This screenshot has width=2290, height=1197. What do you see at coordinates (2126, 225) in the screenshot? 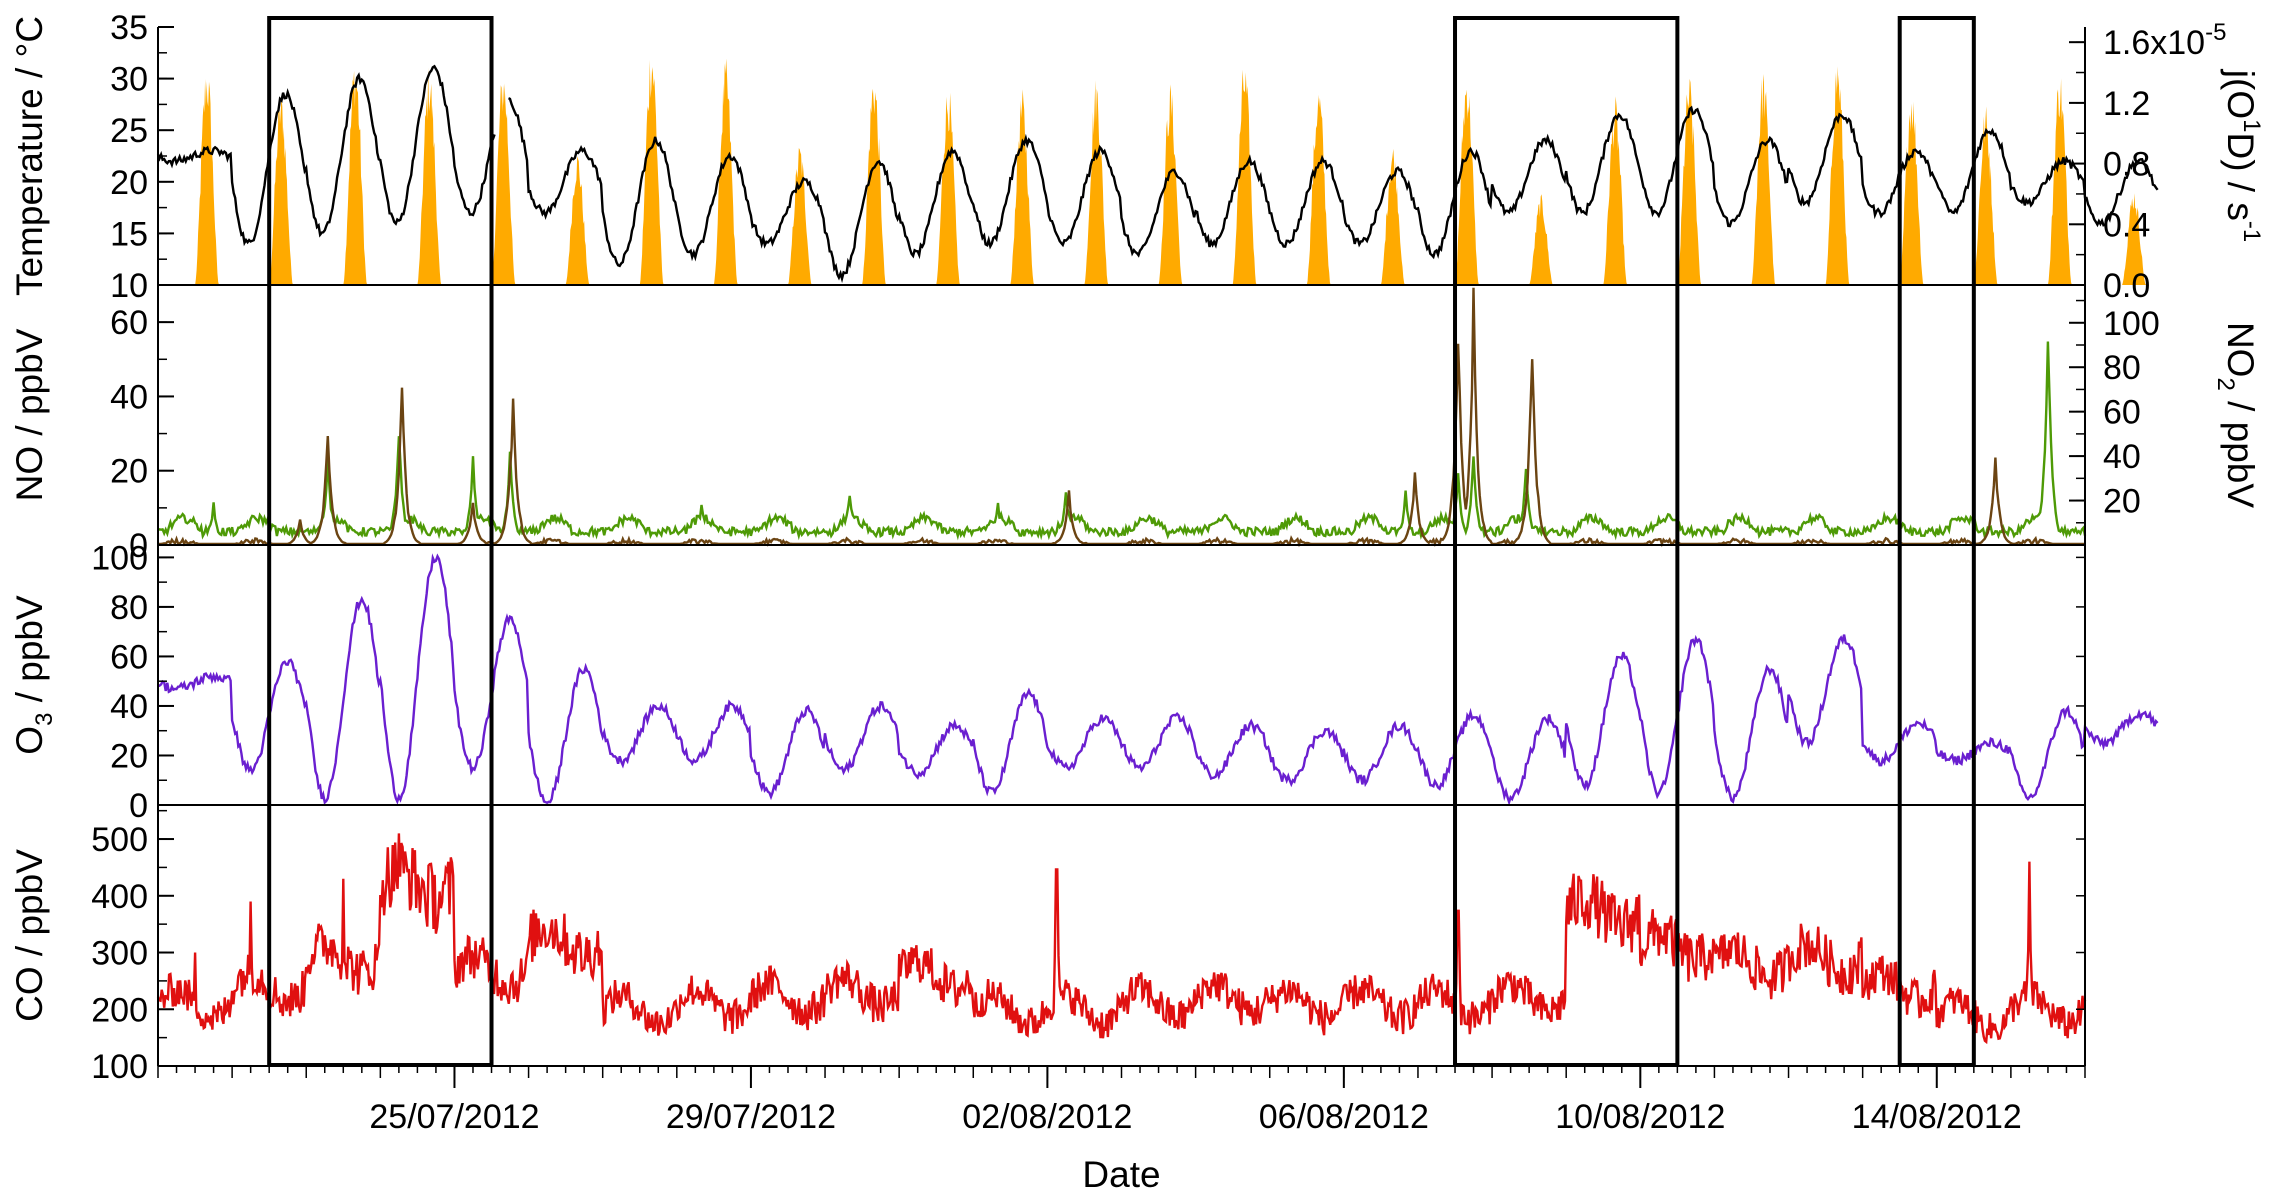
I see `y-tick-label: 0.4` at bounding box center [2126, 225].